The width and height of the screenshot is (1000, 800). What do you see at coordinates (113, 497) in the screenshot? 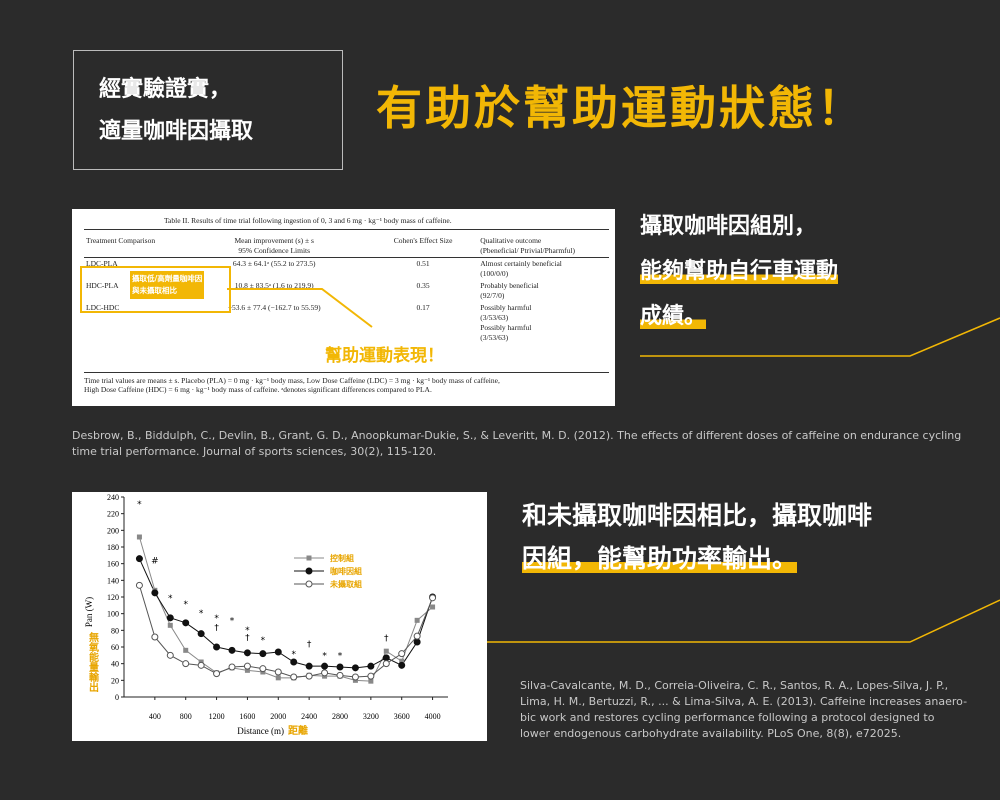
I see `y-tick-label: 240` at bounding box center [113, 497].